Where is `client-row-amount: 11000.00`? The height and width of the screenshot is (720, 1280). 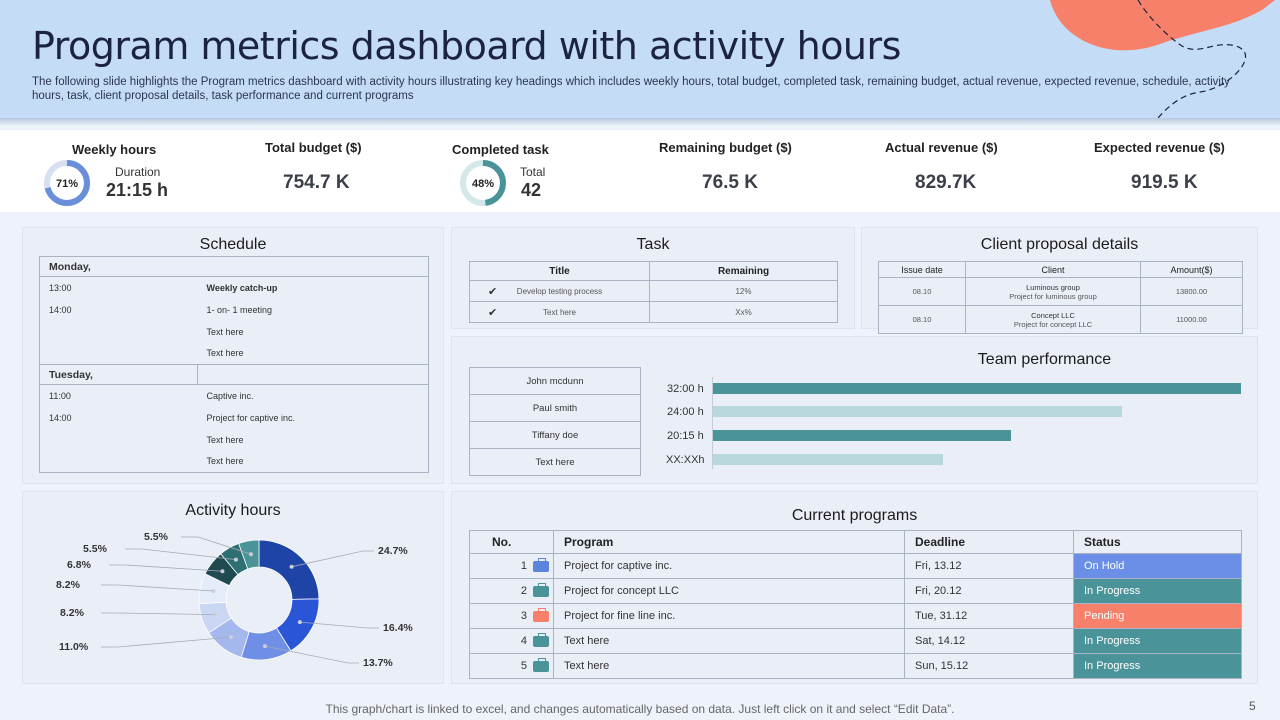
client-row-amount: 11000.00 is located at coordinates (1191, 319).